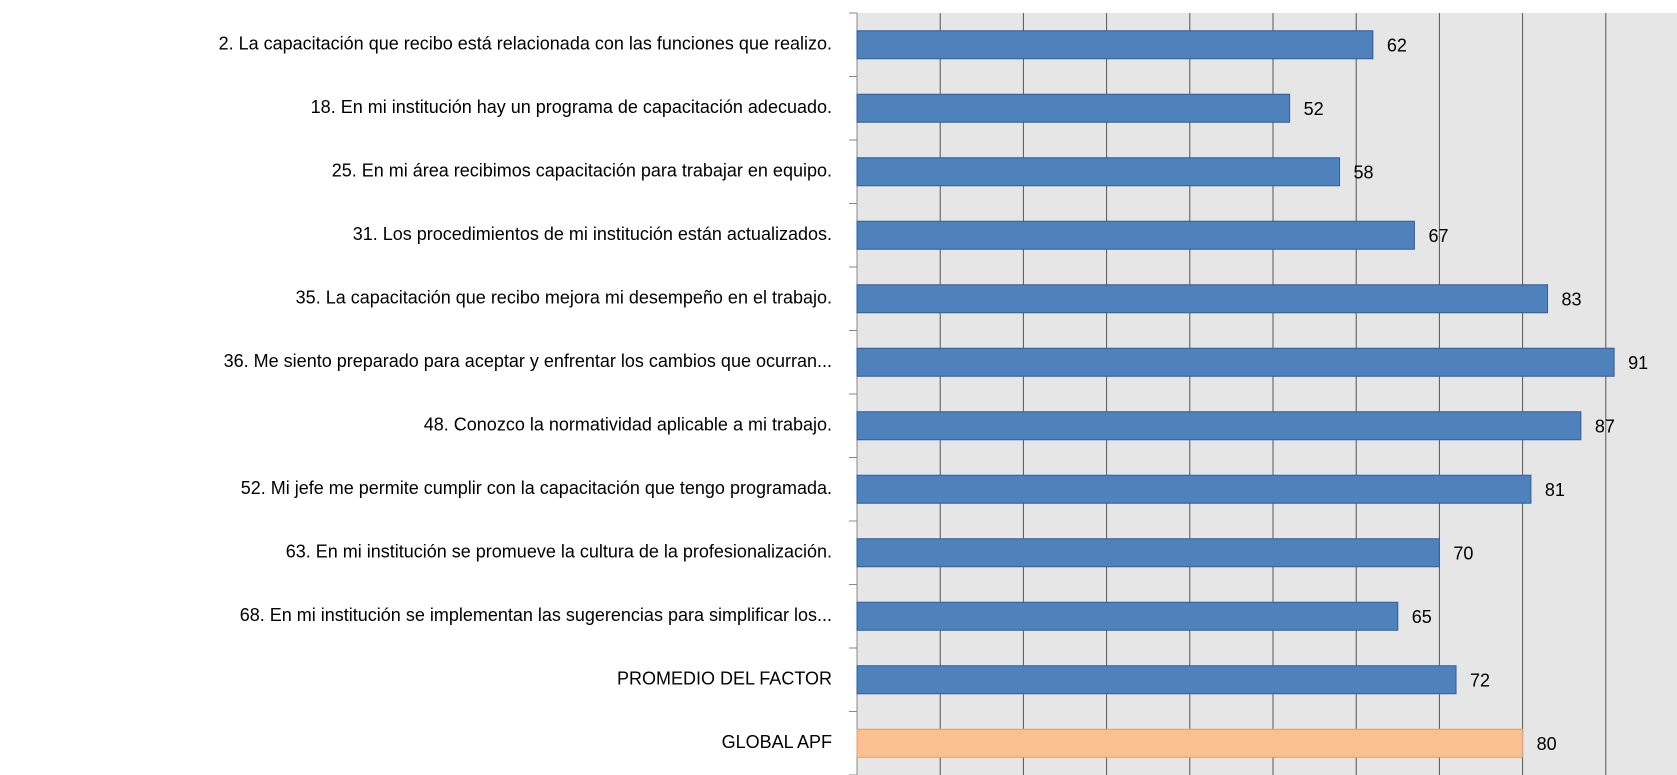 This screenshot has width=1677, height=775. What do you see at coordinates (1572, 300) in the screenshot?
I see `value-label: 83` at bounding box center [1572, 300].